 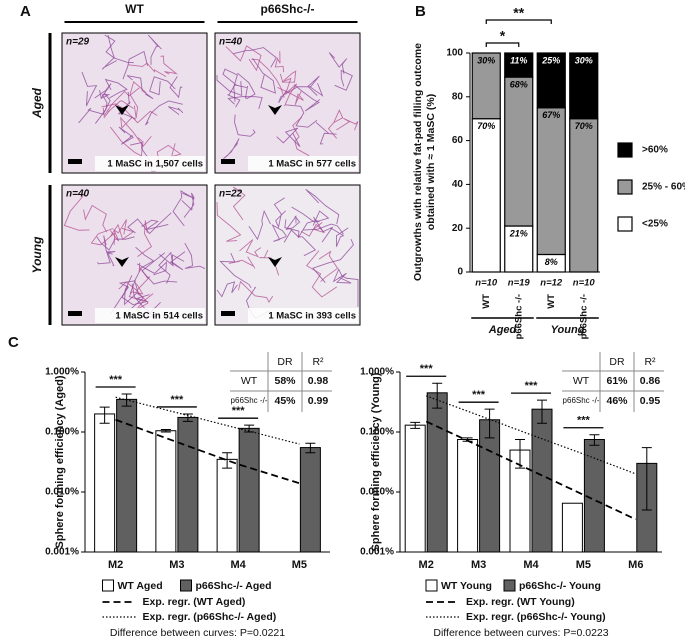 What do you see at coordinates (519, 283) in the screenshot?
I see `sample-size: n=19` at bounding box center [519, 283].